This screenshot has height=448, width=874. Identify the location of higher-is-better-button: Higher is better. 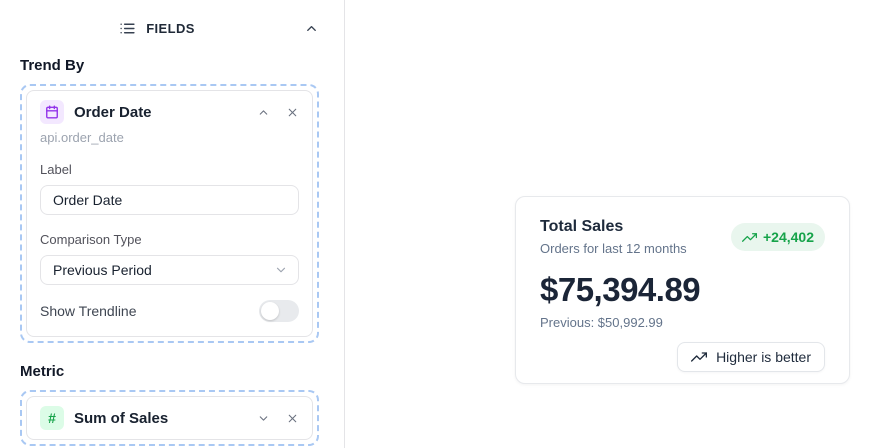
(751, 357).